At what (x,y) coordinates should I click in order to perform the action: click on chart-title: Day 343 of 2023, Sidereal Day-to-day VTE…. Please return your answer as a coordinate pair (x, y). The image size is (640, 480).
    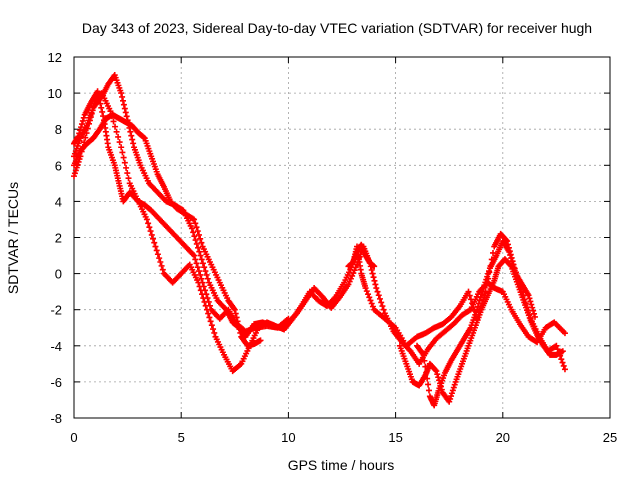
    Looking at the image, I should click on (337, 28).